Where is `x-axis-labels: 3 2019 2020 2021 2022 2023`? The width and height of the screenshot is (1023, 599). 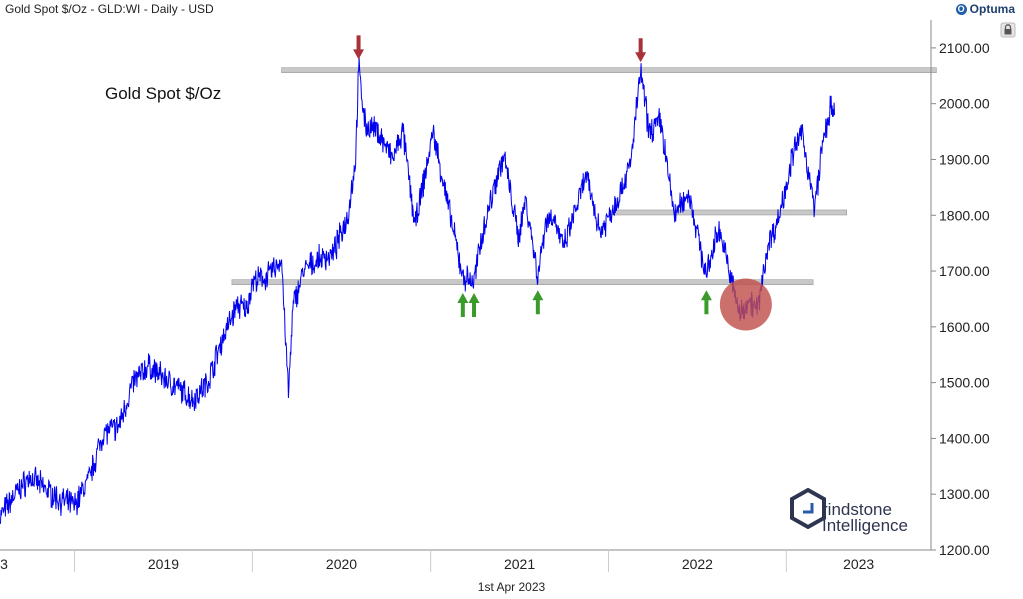
x-axis-labels: 3 2019 2020 2021 2022 2023 is located at coordinates (437, 561).